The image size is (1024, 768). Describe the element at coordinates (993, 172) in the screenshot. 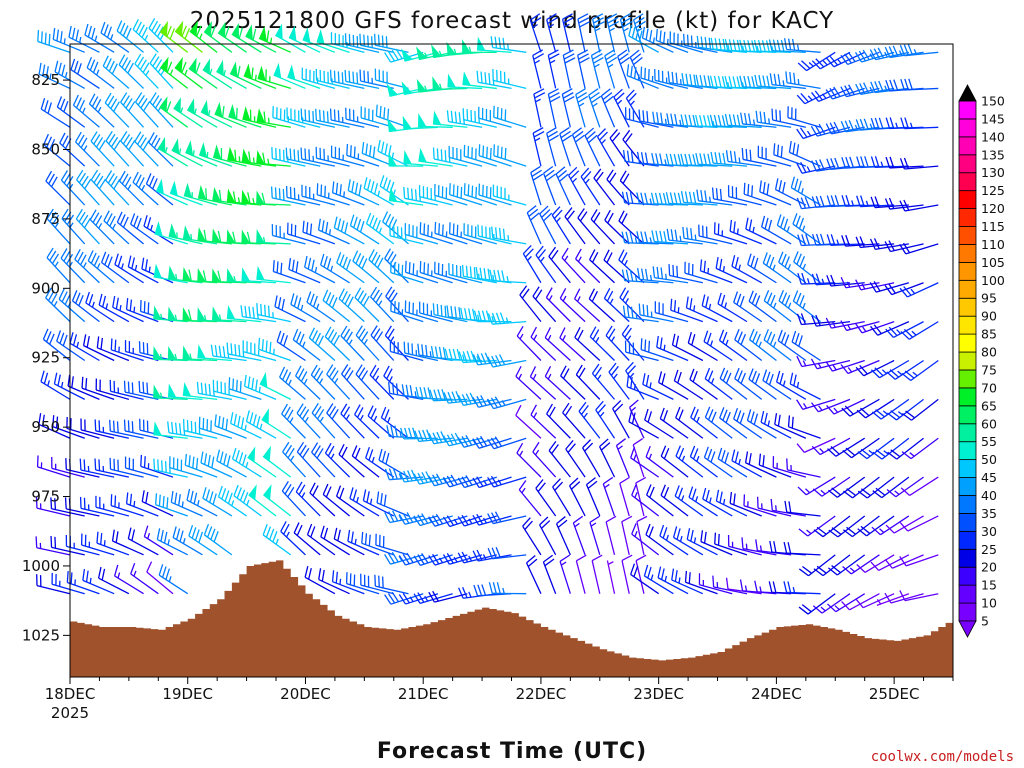

I see `colorbar-label: 130` at that location.